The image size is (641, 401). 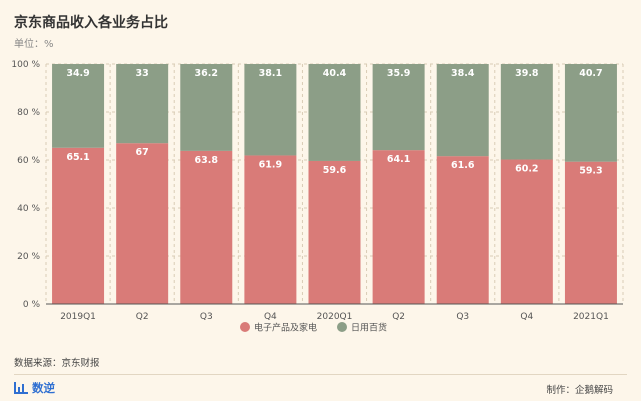 I want to click on data-label-daily-goods: 36.2, so click(x=206, y=73).